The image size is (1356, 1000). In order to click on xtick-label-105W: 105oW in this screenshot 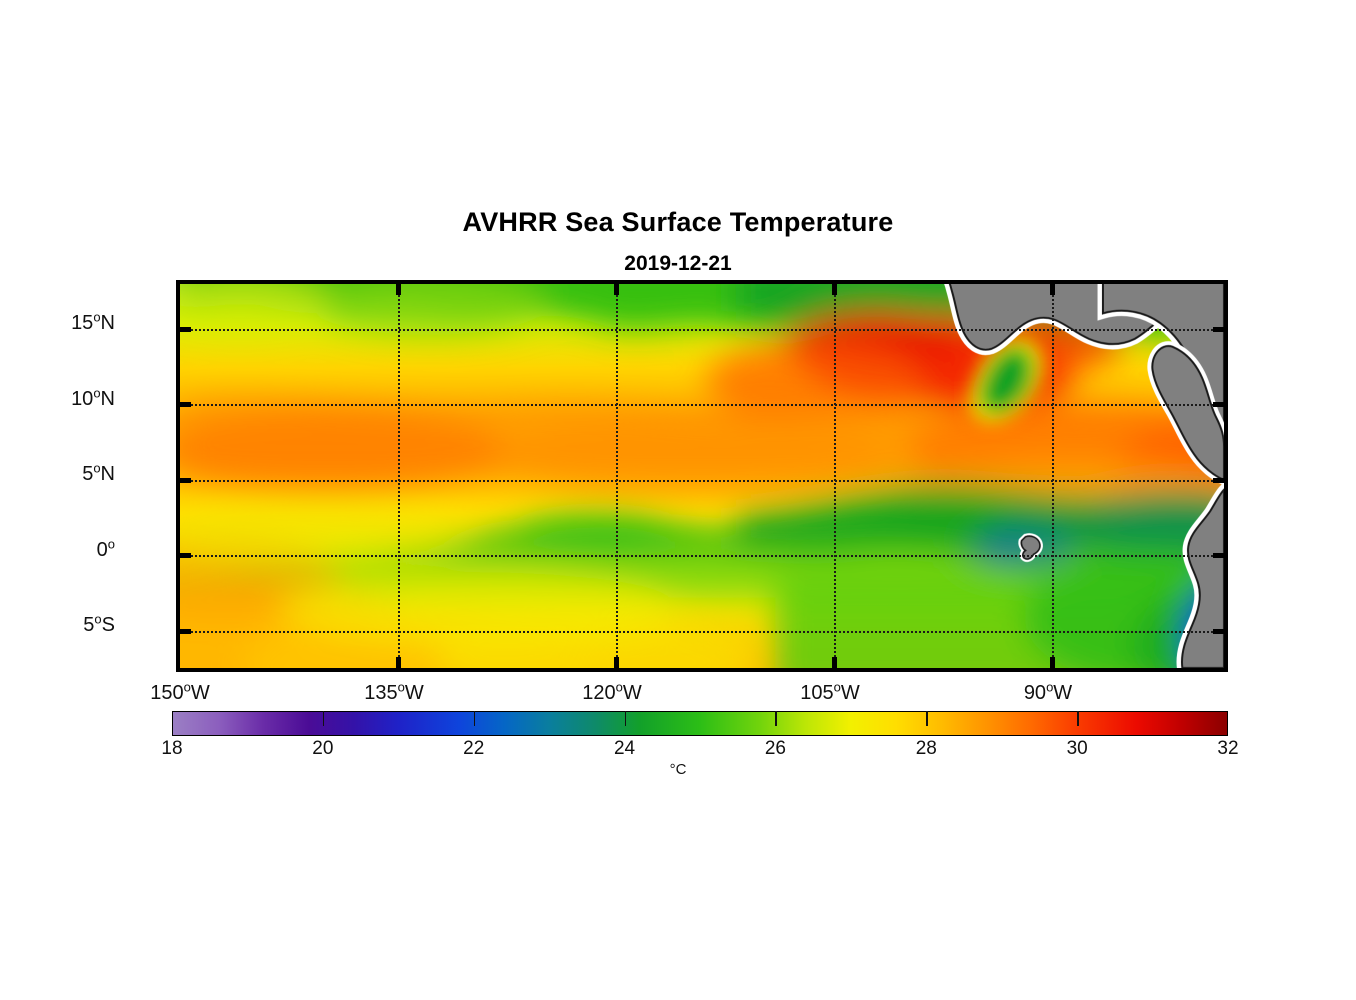, I will do `click(830, 691)`.